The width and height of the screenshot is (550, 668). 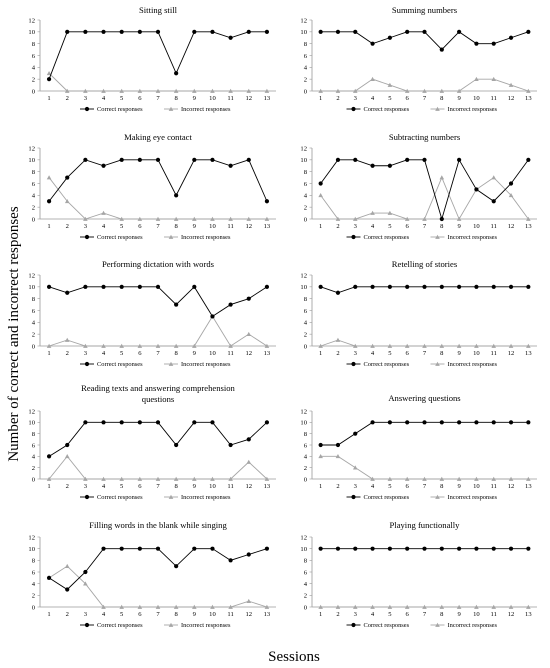 I want to click on chart-title: Sitting still, so click(x=158, y=10).